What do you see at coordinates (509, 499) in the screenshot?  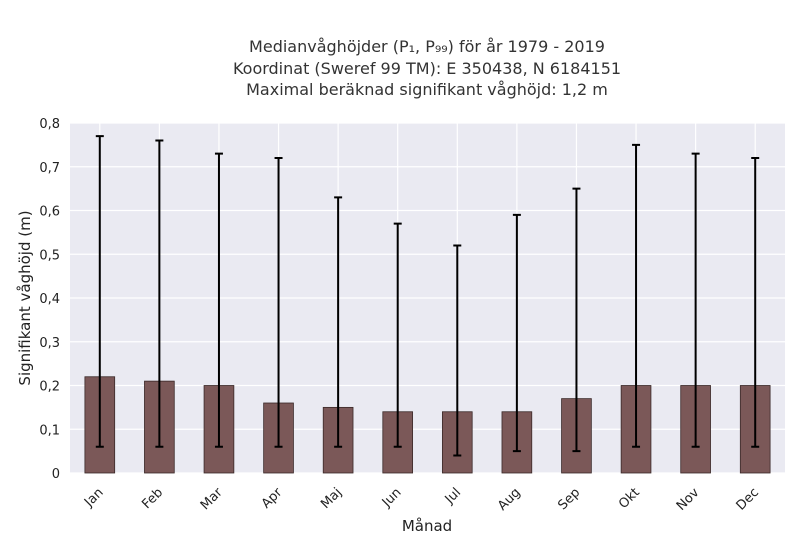 I see `x-tick-label: Aug` at bounding box center [509, 499].